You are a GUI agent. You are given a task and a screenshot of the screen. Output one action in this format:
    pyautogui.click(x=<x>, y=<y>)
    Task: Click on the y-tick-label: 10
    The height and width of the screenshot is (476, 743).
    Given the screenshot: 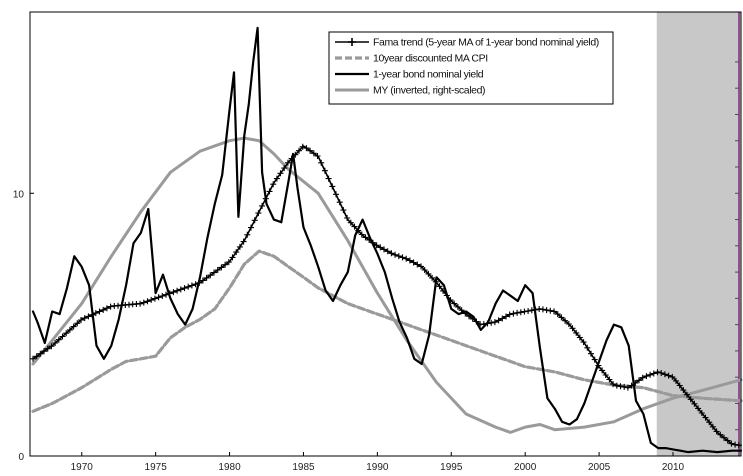 What is the action you would take?
    pyautogui.click(x=19, y=194)
    